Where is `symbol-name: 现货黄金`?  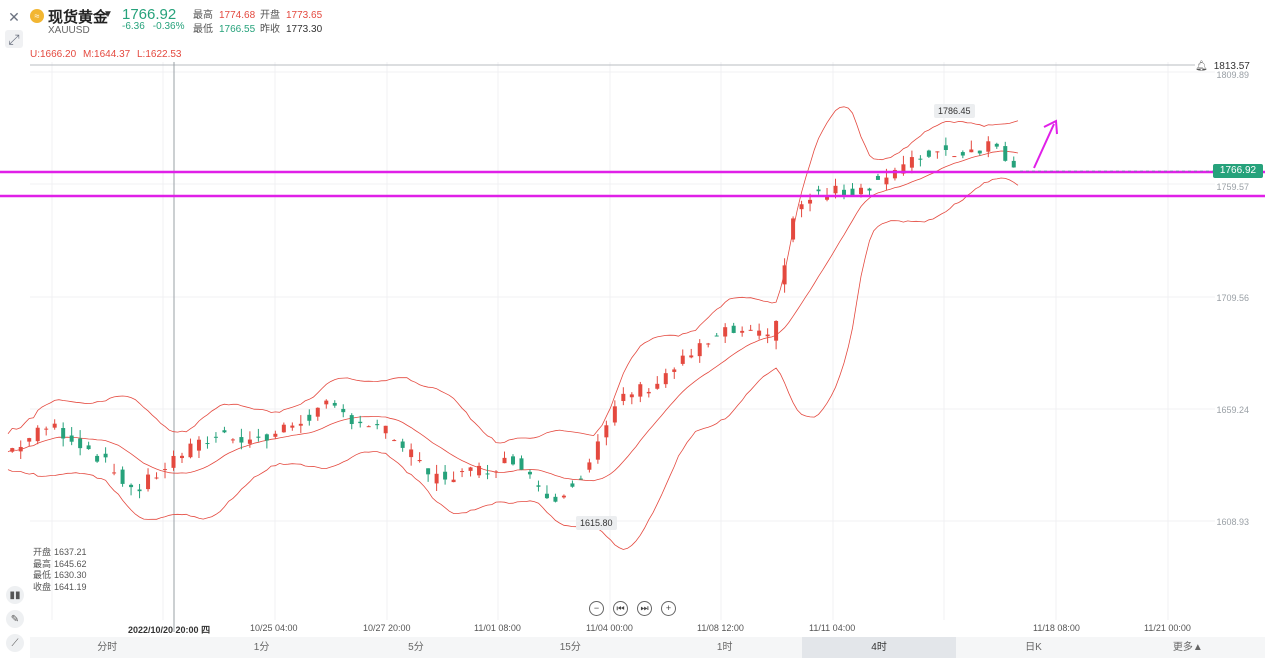
symbol-name: 现货黄金 is located at coordinates (78, 17).